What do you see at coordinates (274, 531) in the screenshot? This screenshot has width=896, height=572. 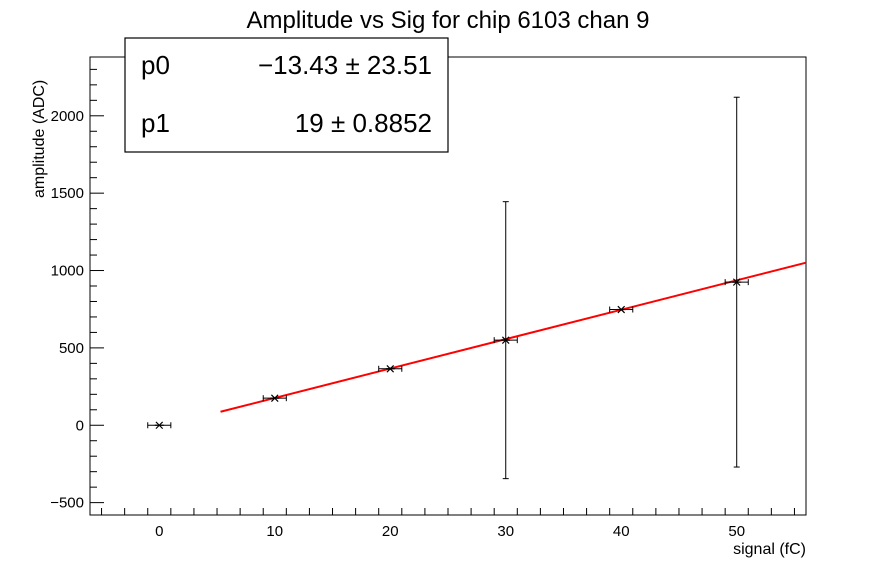 I see `x-tick-label: 10` at bounding box center [274, 531].